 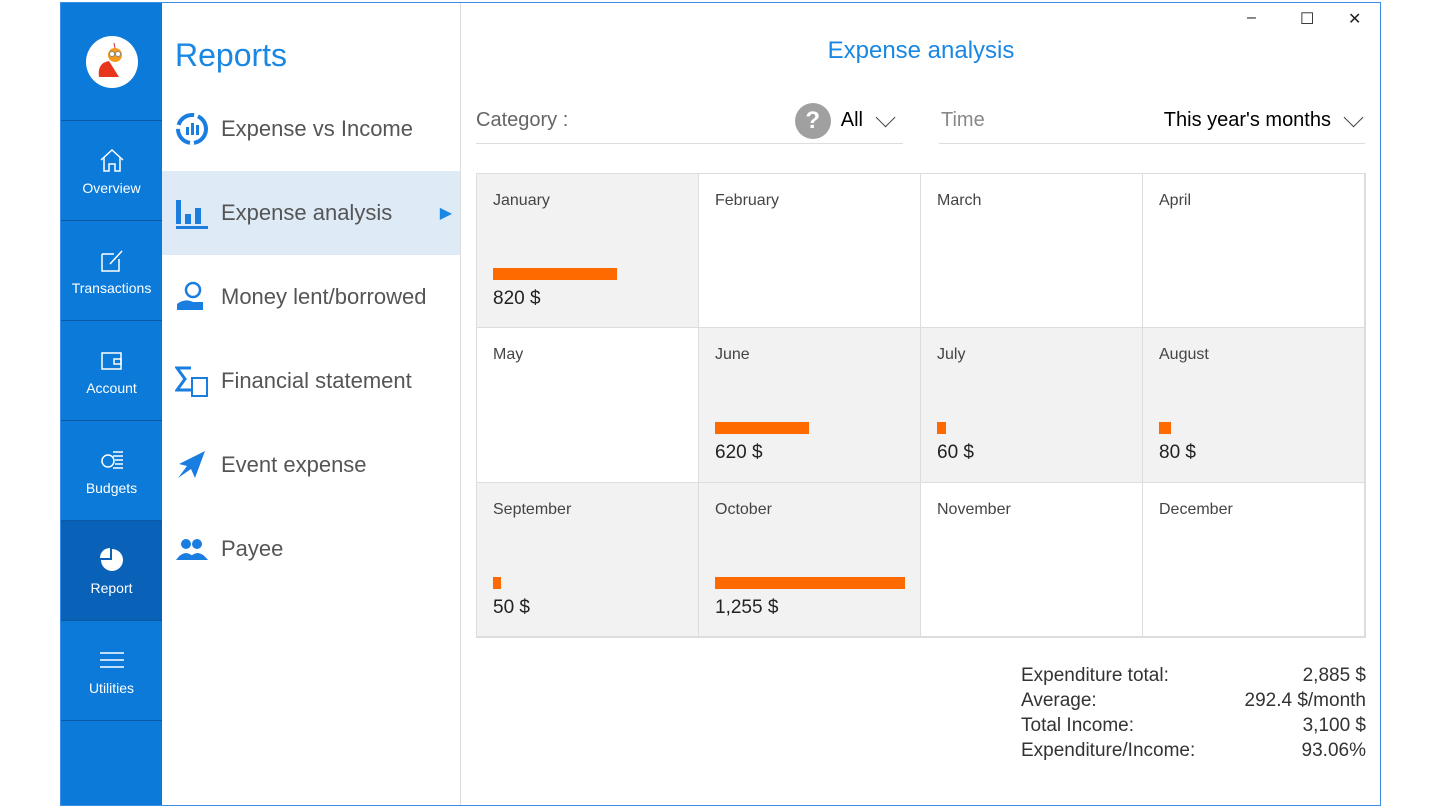 What do you see at coordinates (1059, 700) in the screenshot?
I see `summary-label: Average:` at bounding box center [1059, 700].